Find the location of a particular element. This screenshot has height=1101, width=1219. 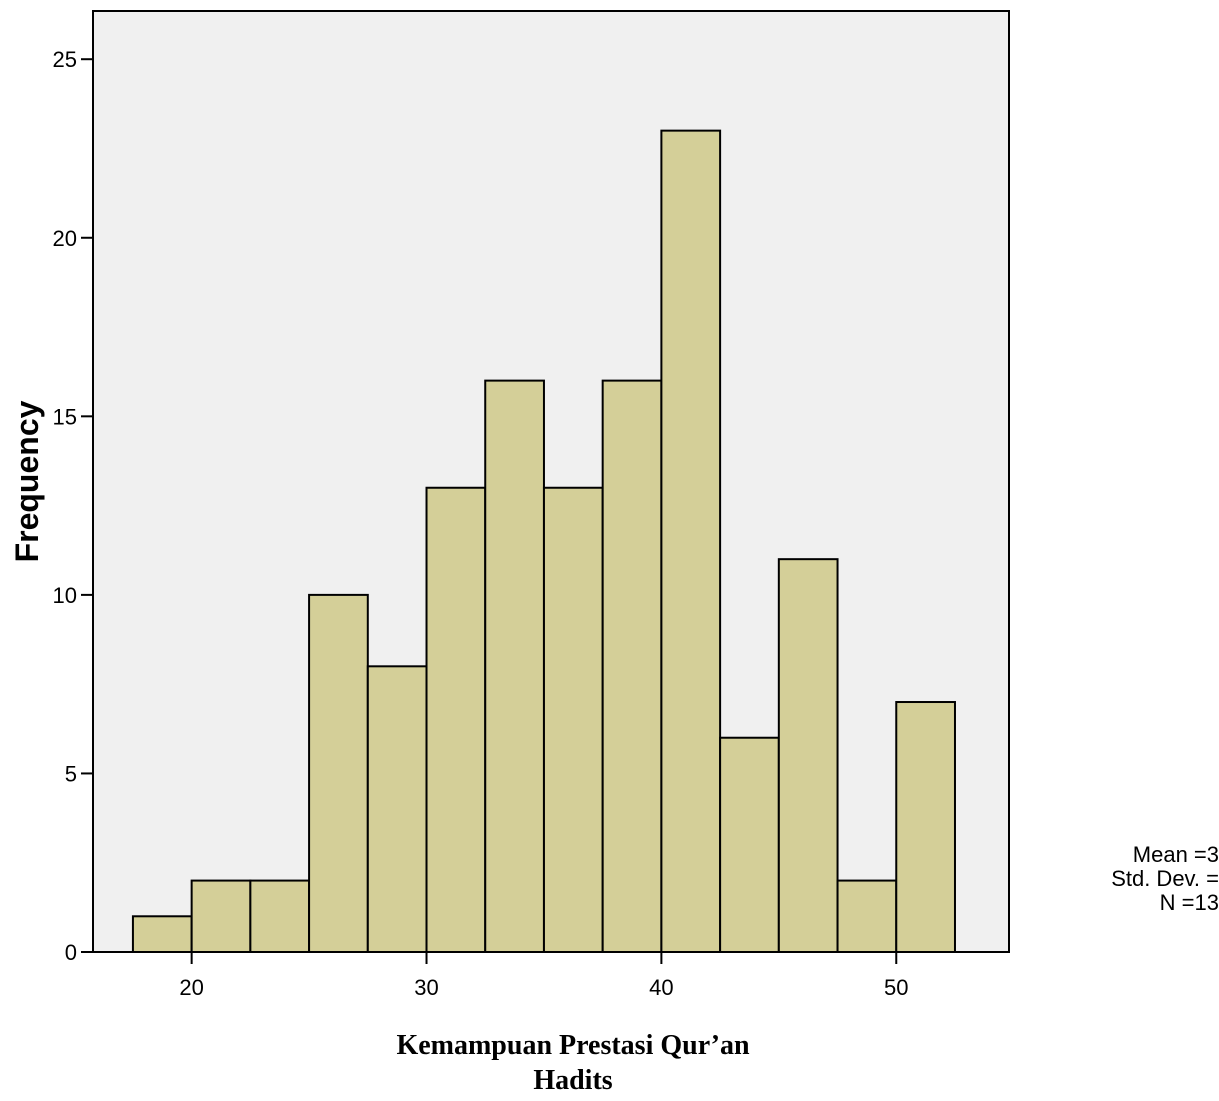

x-axis: 20 30 40 50 is located at coordinates (544, 976).